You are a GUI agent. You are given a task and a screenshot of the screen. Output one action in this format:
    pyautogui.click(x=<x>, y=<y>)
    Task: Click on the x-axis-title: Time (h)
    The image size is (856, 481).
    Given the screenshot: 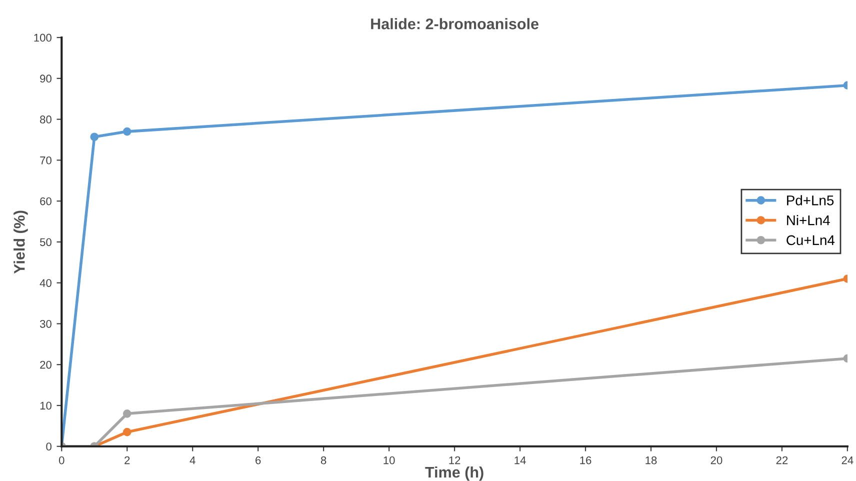 What is the action you would take?
    pyautogui.click(x=454, y=473)
    